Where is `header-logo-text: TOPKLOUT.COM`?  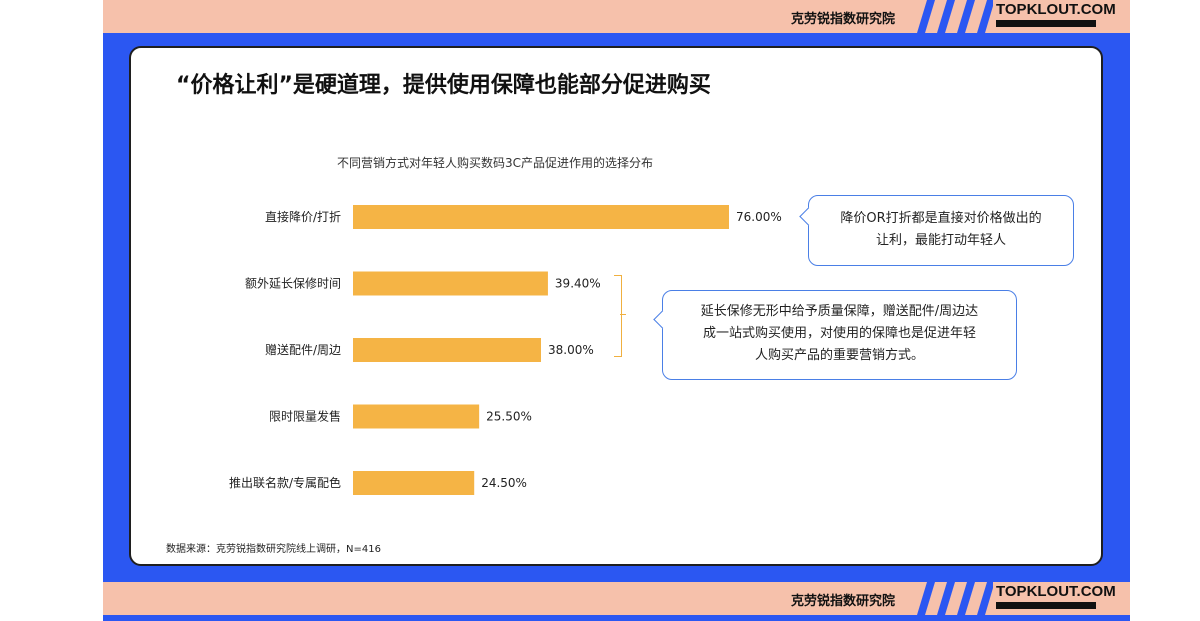
header-logo-text: TOPKLOUT.COM is located at coordinates (1056, 9).